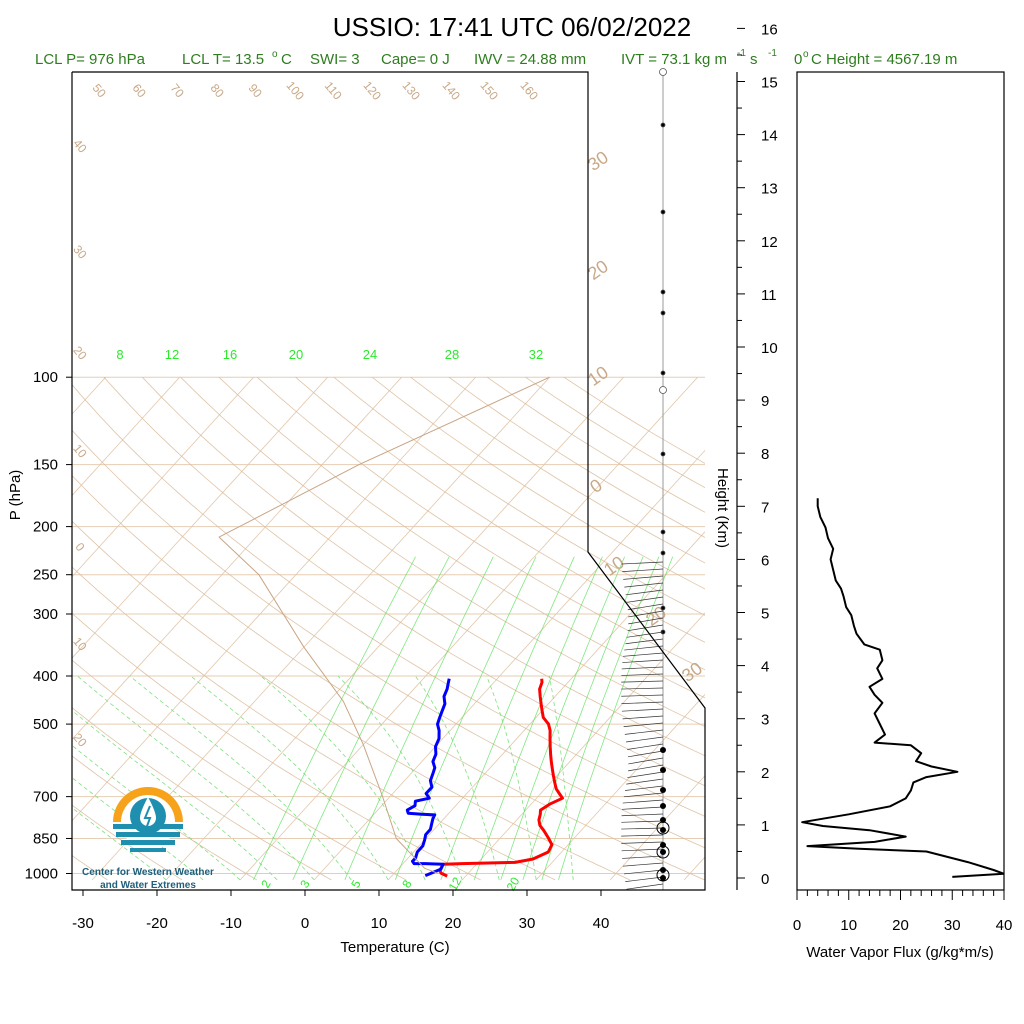 This screenshot has height=1024, width=1024. I want to click on x-tick-label: 30, so click(527, 923).